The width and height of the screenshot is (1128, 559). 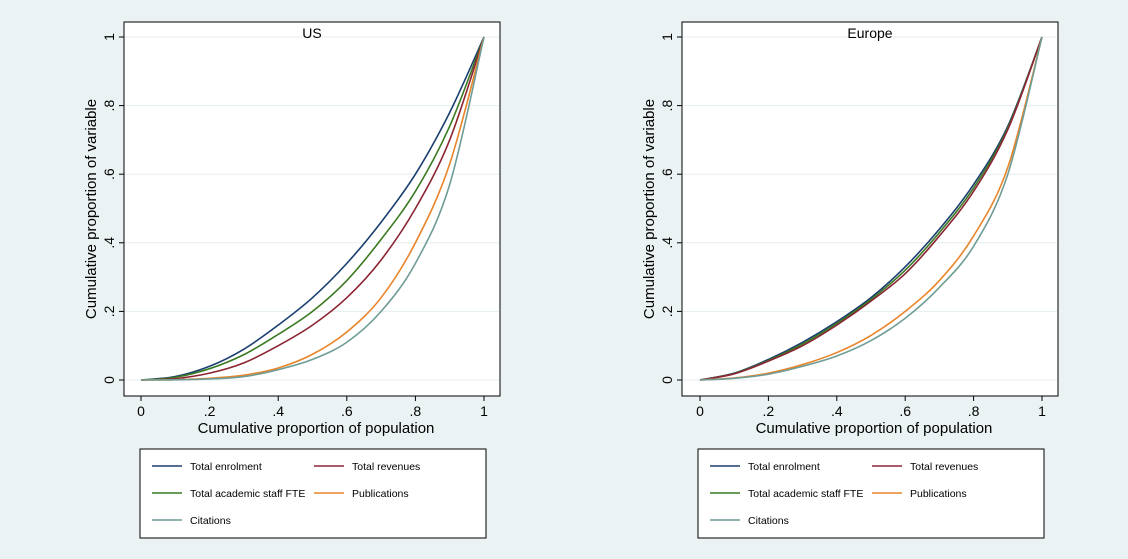 I want to click on chart1-legend-label-total-enrolment: Total enrolment, so click(x=784, y=467).